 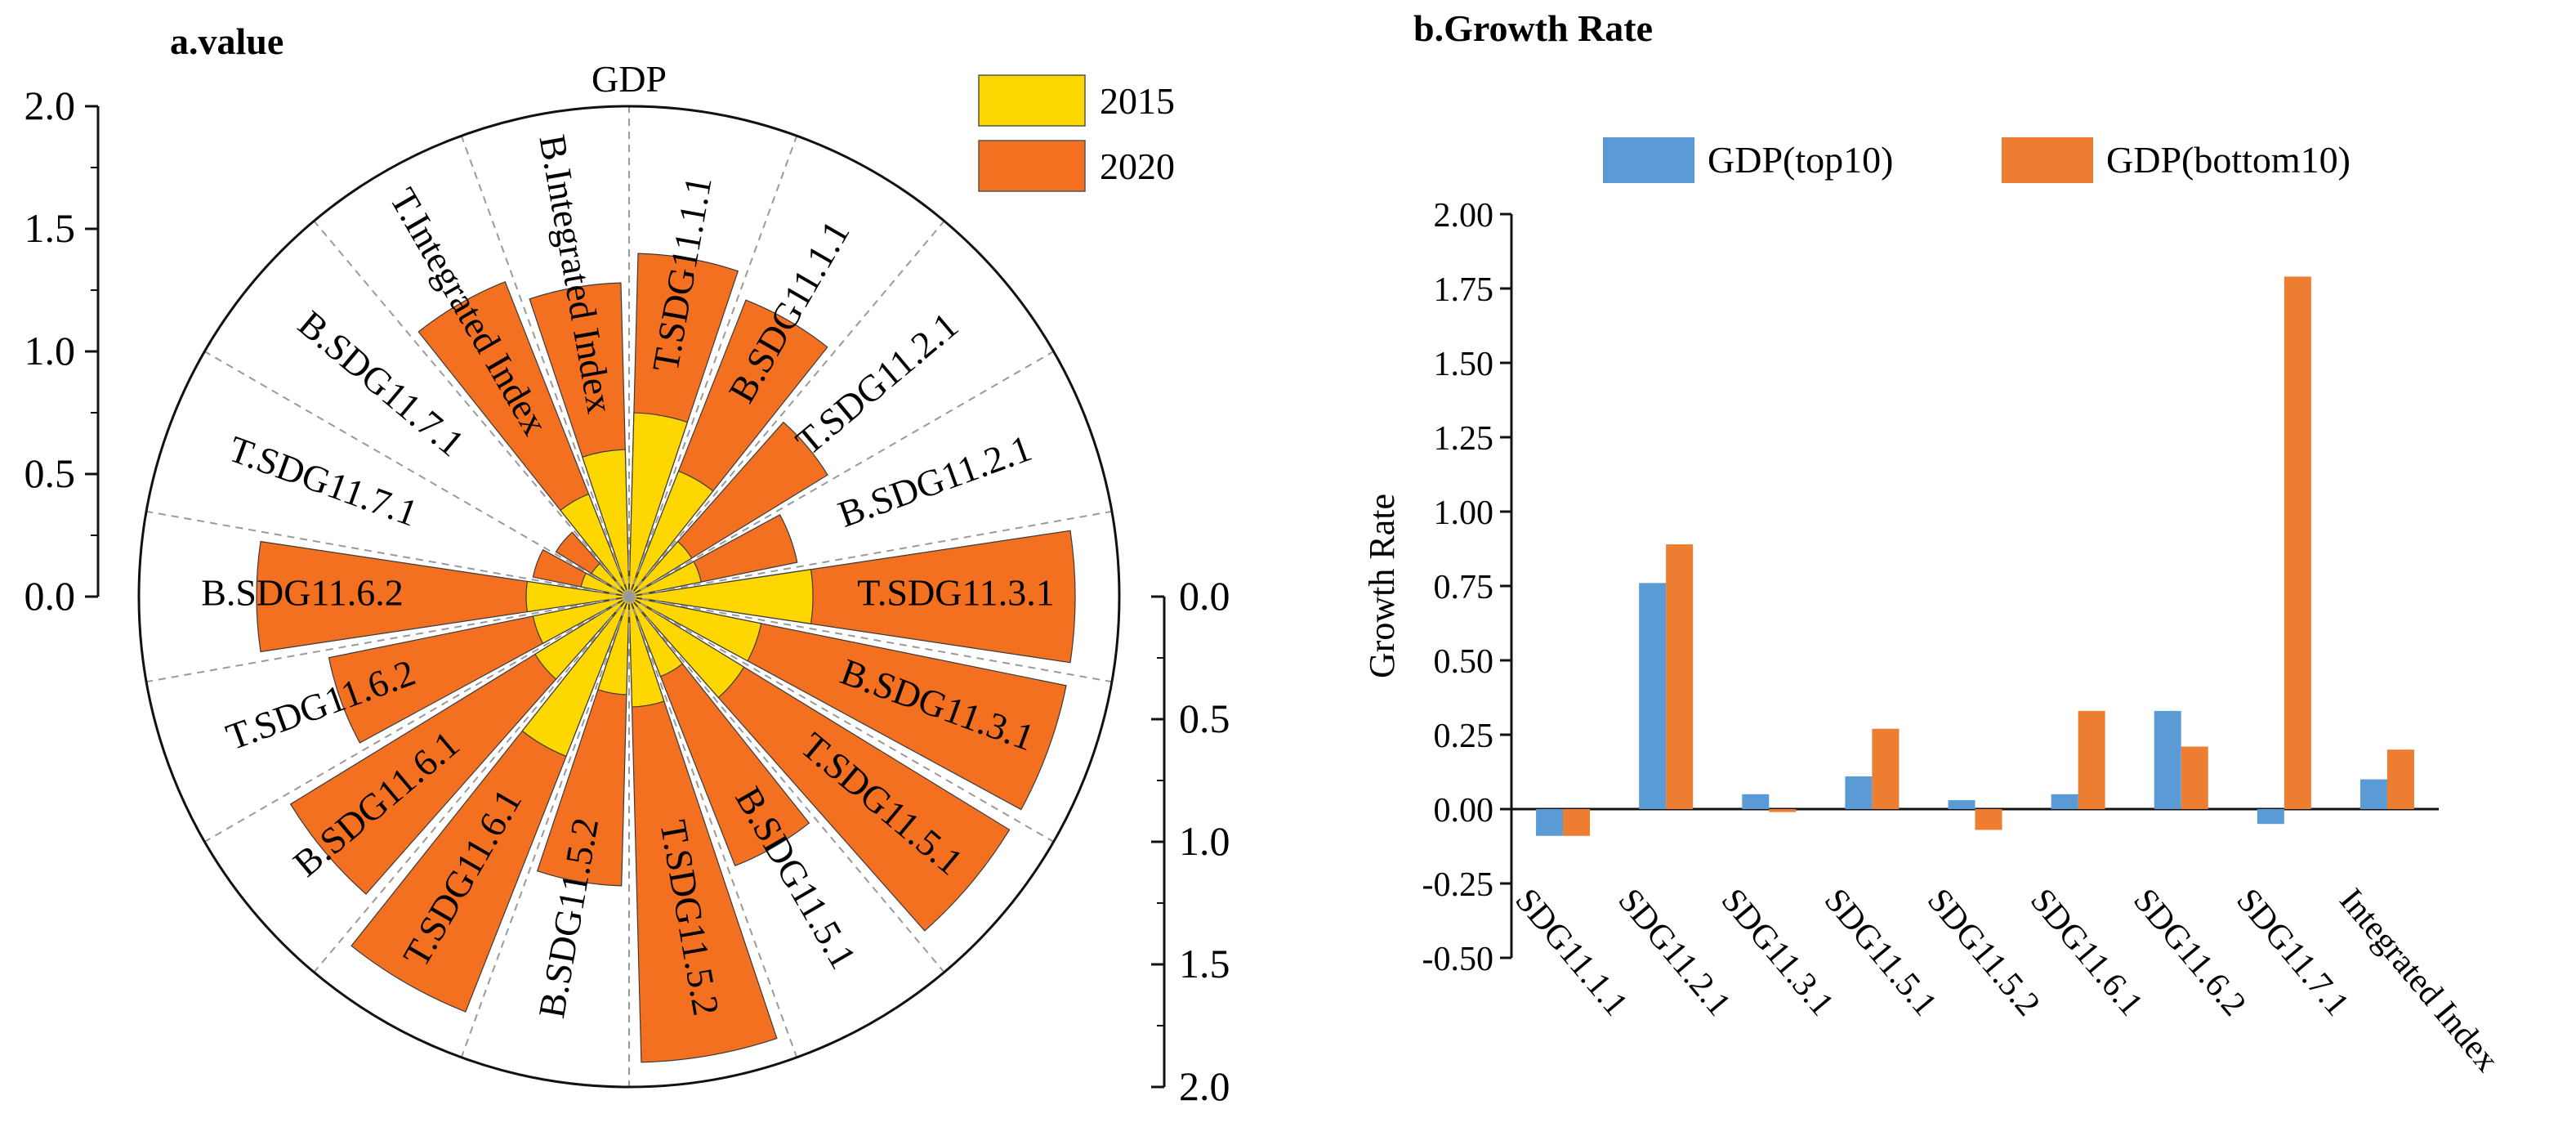 I want to click on spoke-label-t-sdg11-7-1: T.SDG11.7.1, so click(x=324, y=481).